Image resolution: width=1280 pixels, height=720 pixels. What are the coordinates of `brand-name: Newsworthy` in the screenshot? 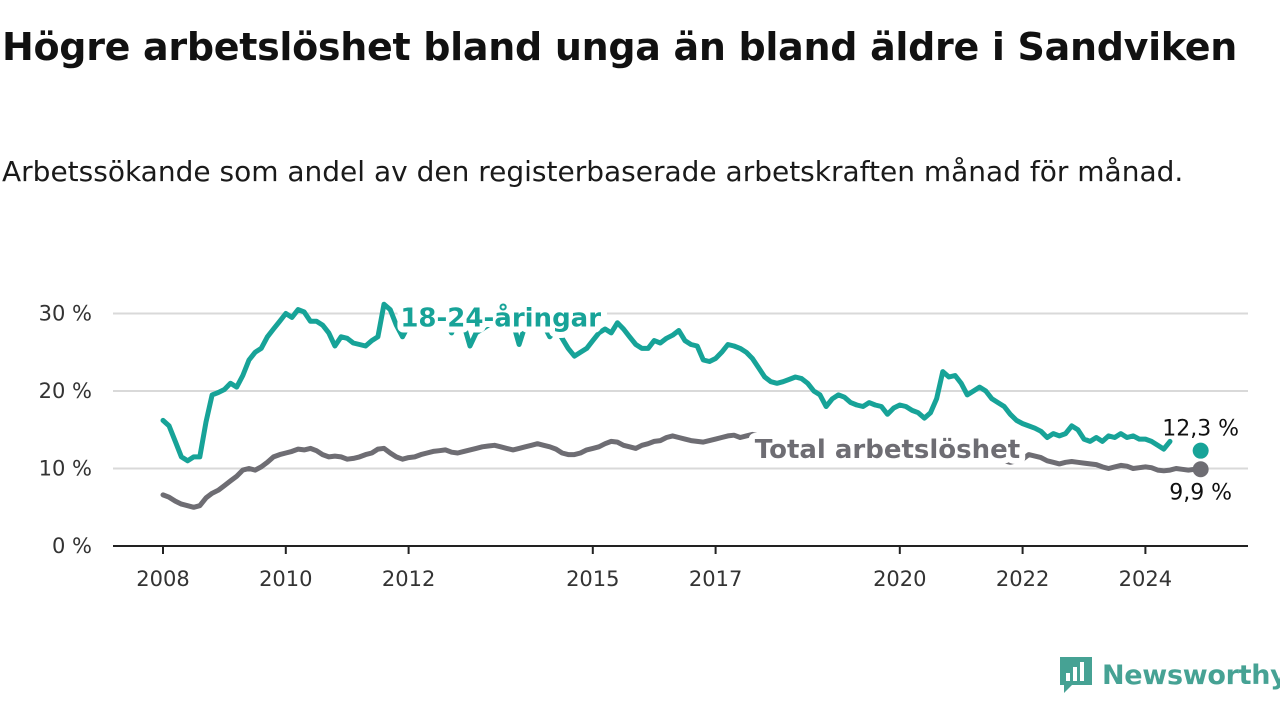 It's located at (1191, 675).